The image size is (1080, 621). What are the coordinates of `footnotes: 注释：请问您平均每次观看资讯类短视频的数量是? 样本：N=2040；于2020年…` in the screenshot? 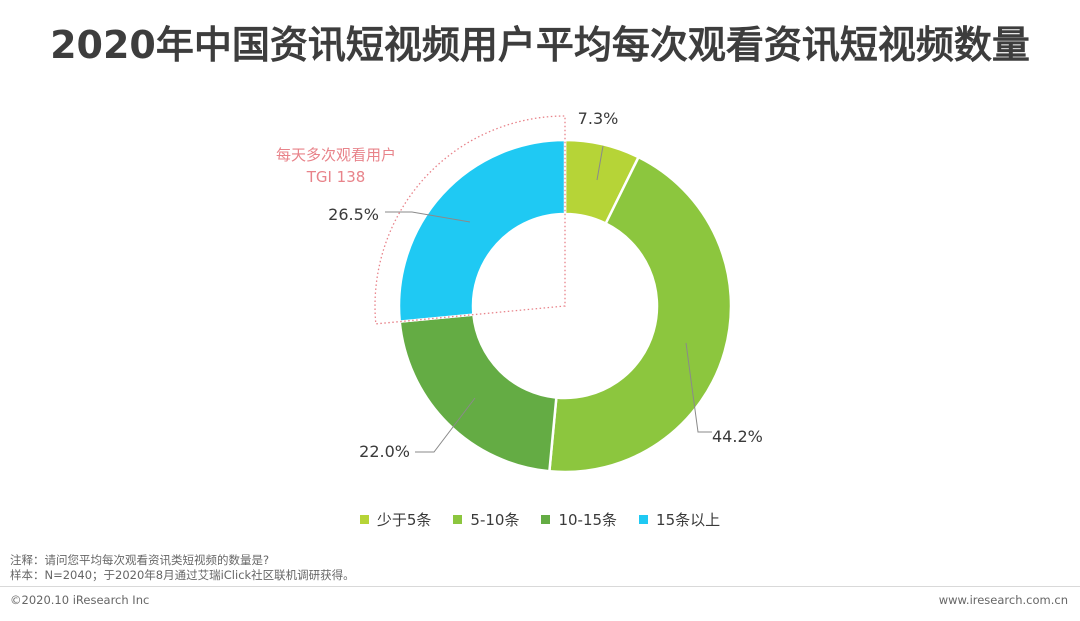 It's located at (182, 568).